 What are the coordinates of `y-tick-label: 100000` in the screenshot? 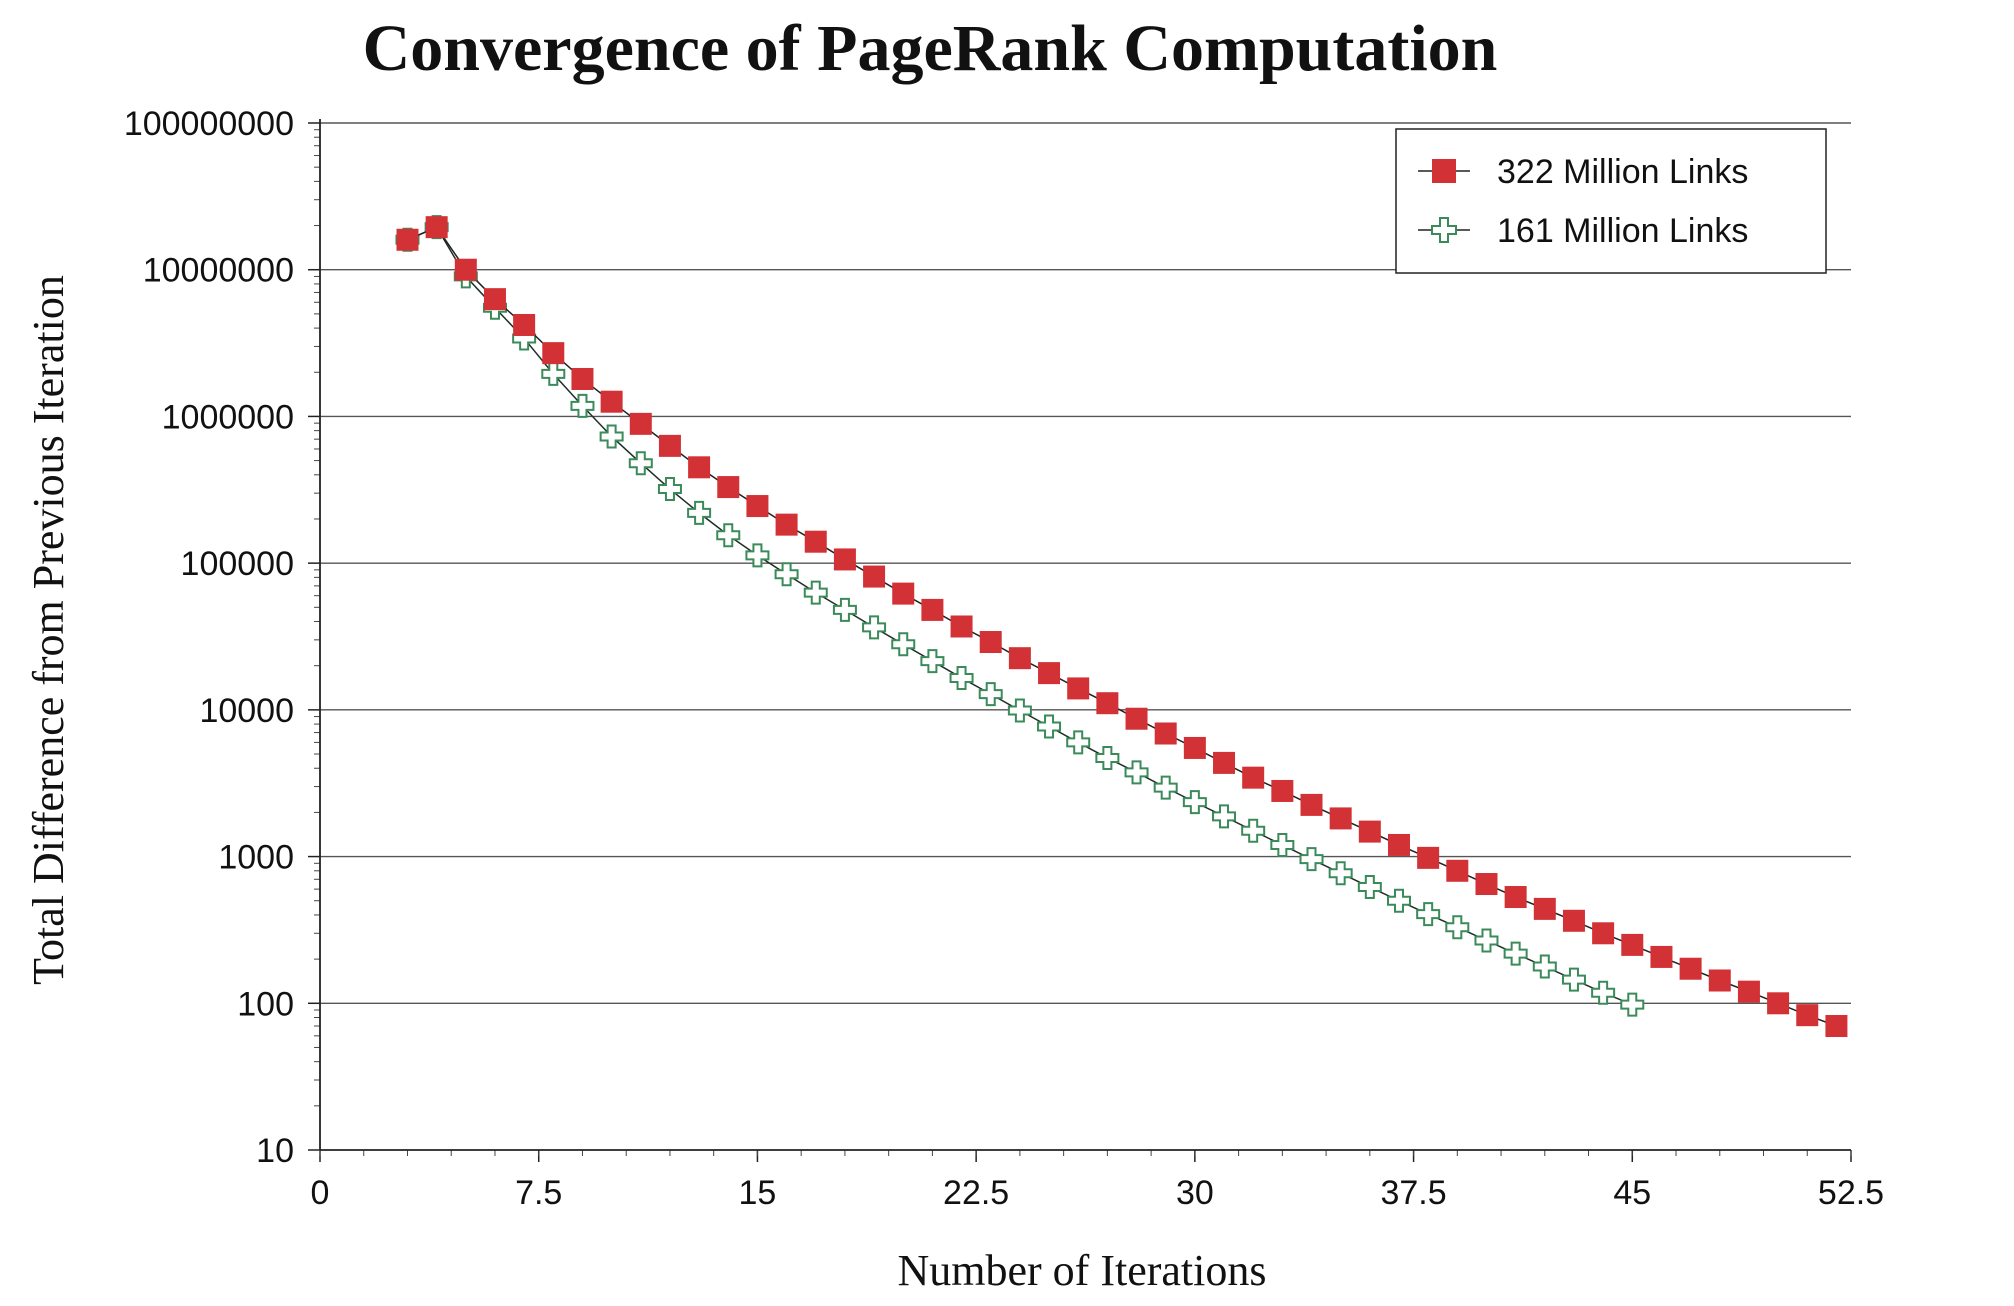 It's located at (237, 564).